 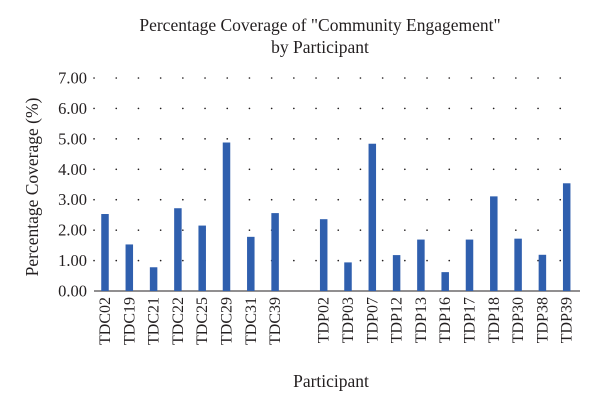 What do you see at coordinates (372, 320) in the screenshot?
I see `x-tick-label: TDP07` at bounding box center [372, 320].